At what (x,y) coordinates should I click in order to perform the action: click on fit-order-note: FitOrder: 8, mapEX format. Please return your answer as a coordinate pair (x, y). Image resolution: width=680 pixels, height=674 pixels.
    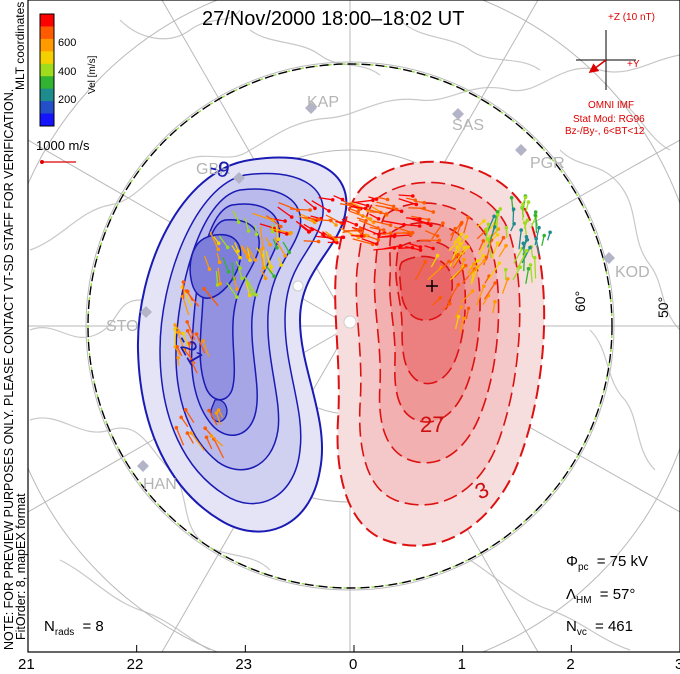
    Looking at the image, I should click on (21, 566).